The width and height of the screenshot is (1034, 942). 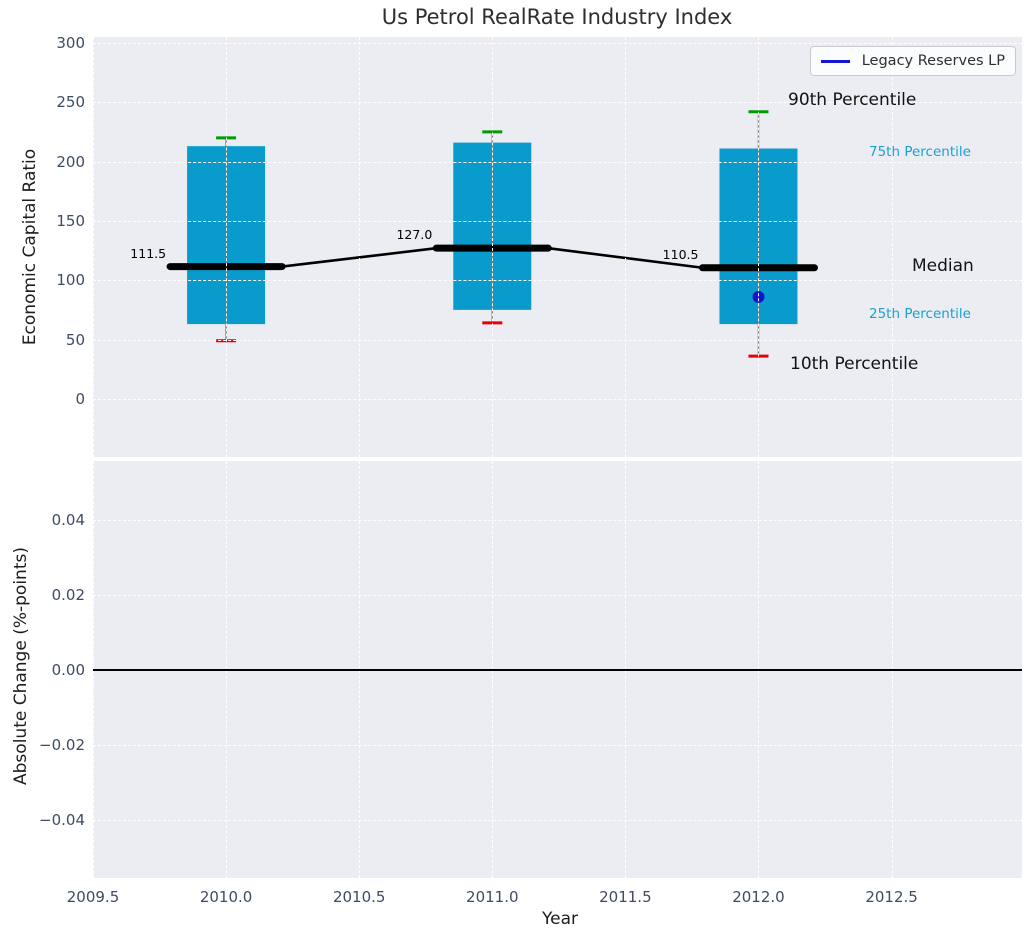 I want to click on percentile-10-label: 10th Percentile, so click(x=854, y=364).